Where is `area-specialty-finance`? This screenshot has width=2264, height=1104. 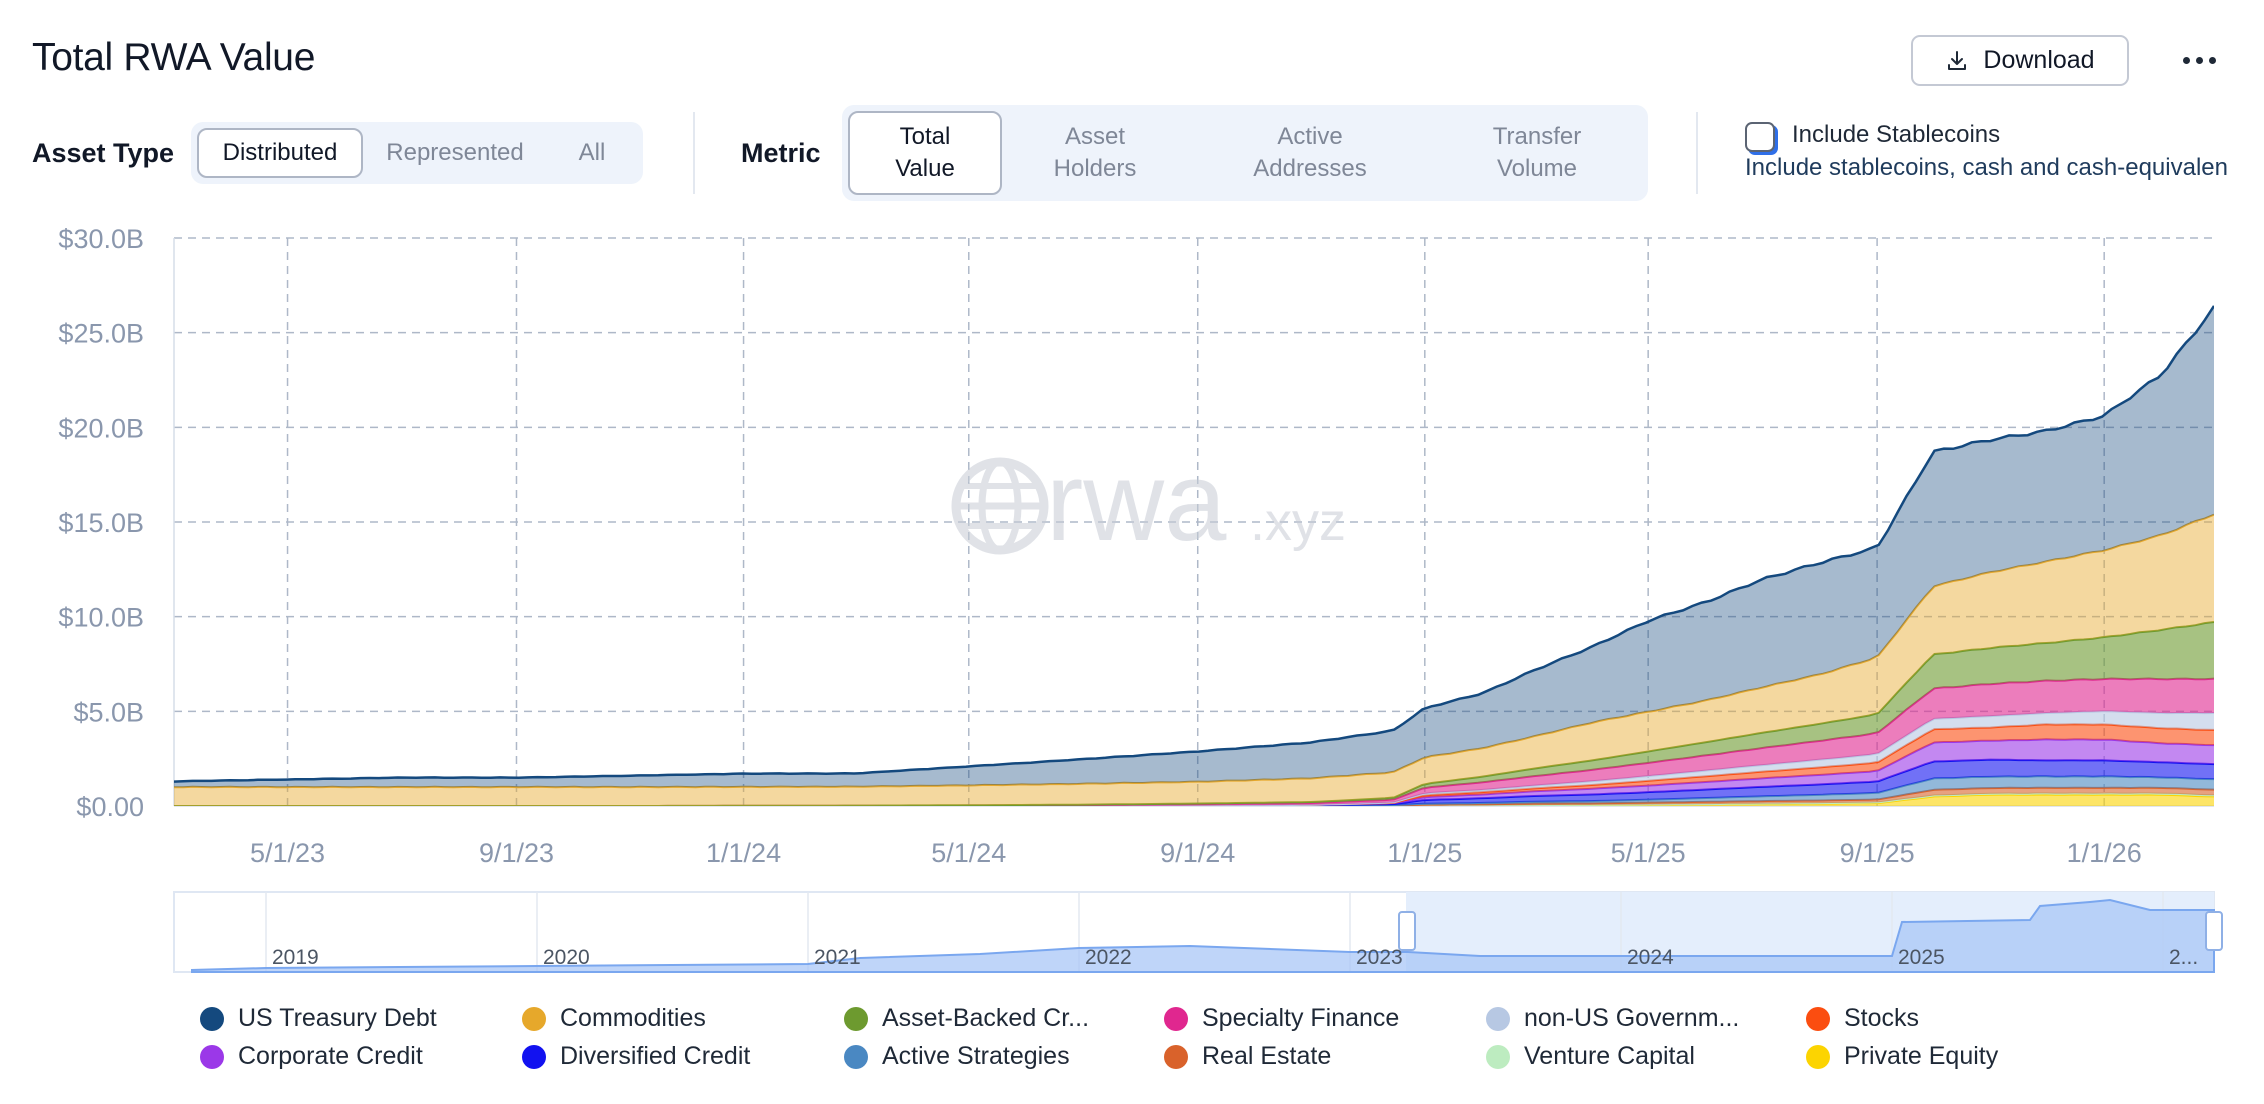 area-specialty-finance is located at coordinates (1194, 742).